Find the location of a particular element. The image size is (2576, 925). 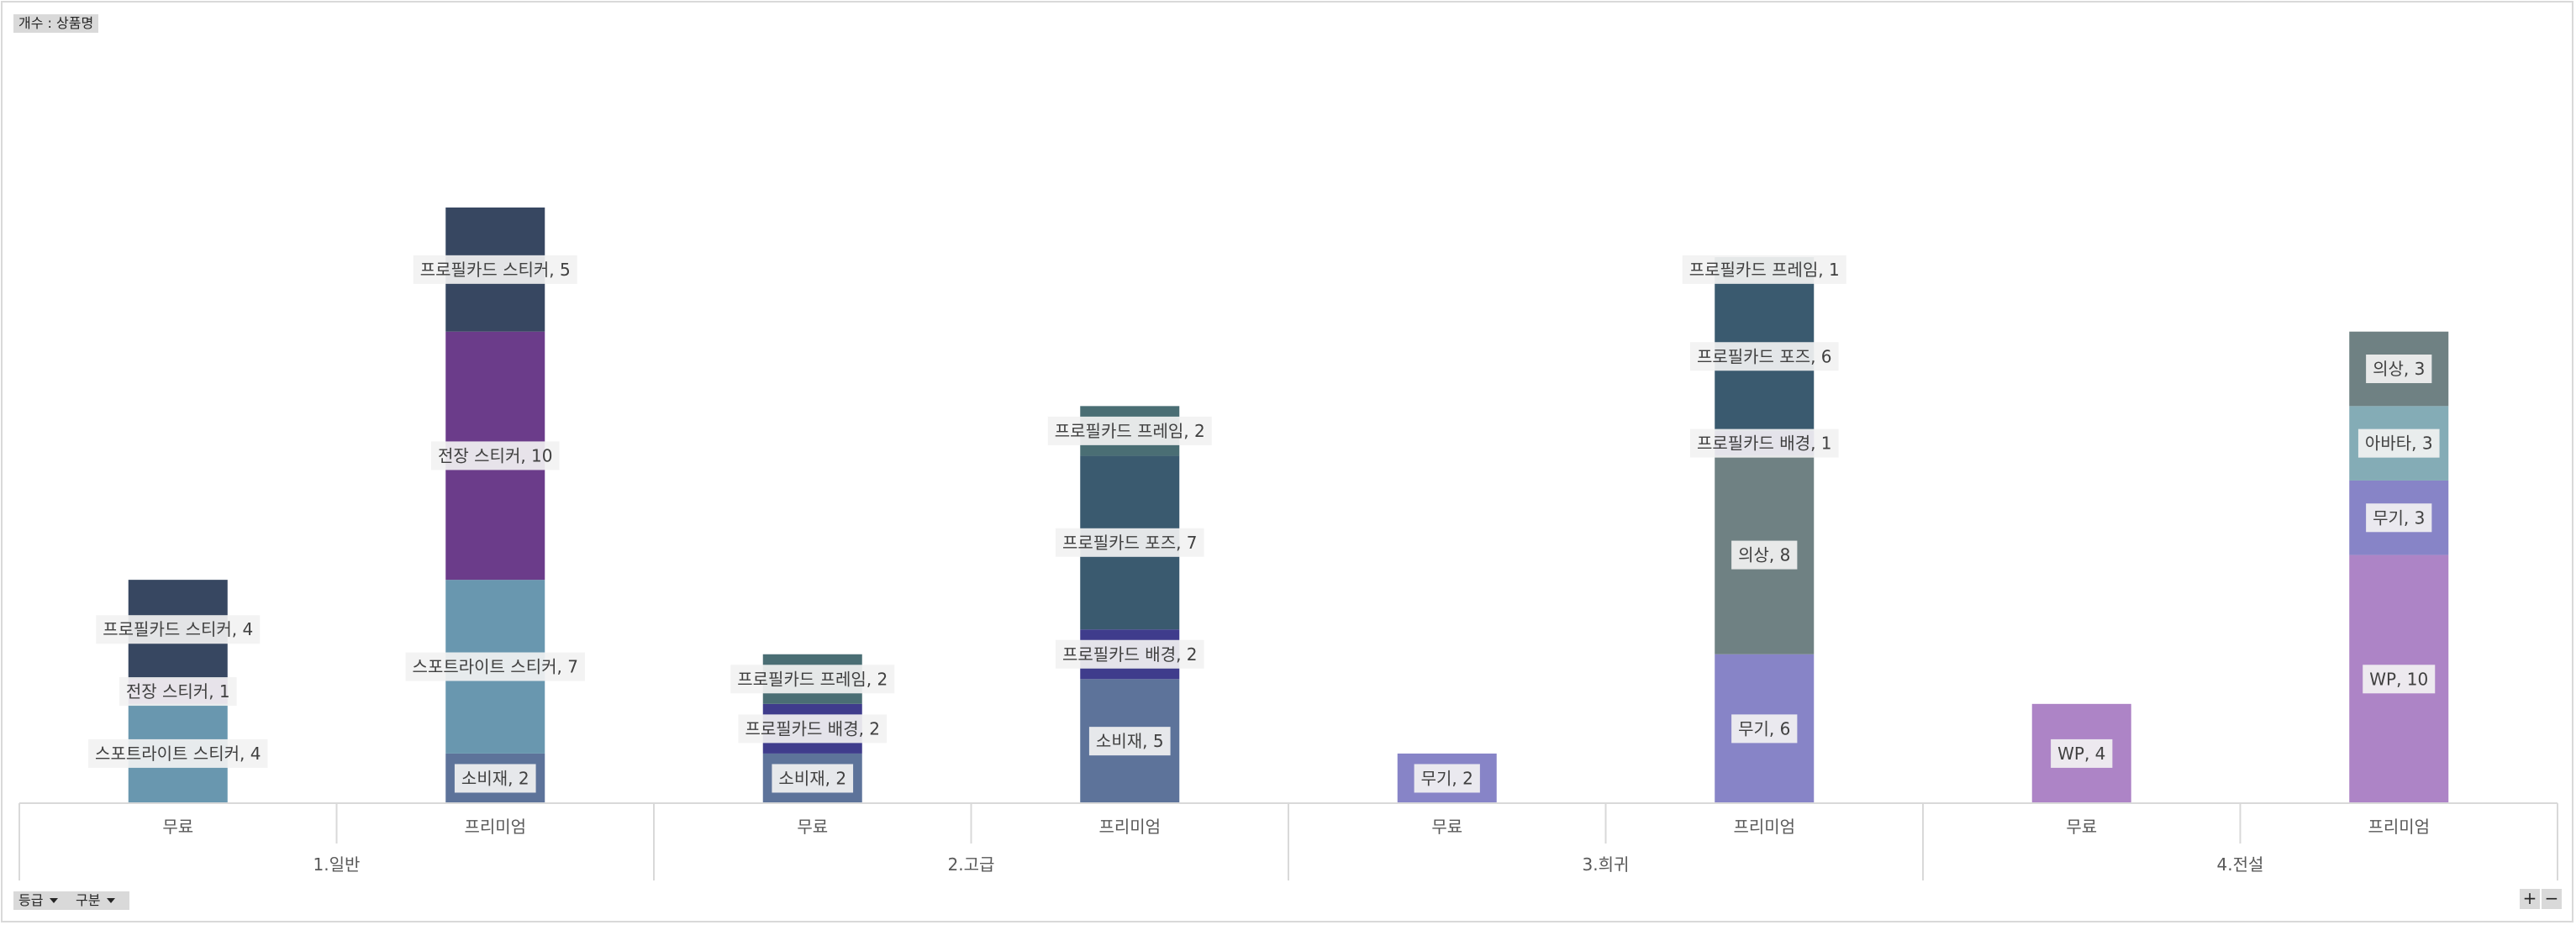

data-label: 무기, 2 is located at coordinates (1447, 778).